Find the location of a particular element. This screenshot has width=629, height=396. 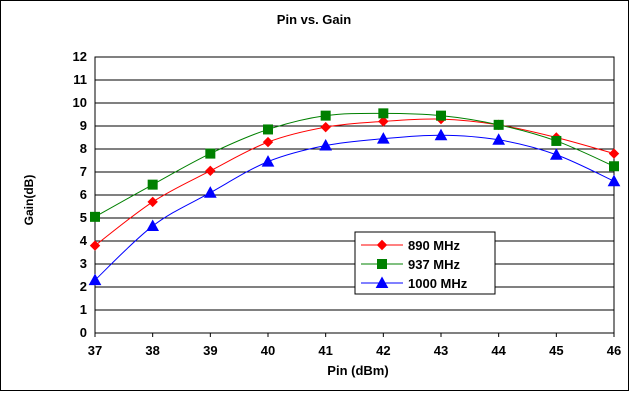

x-tick-label: 44 is located at coordinates (498, 350).